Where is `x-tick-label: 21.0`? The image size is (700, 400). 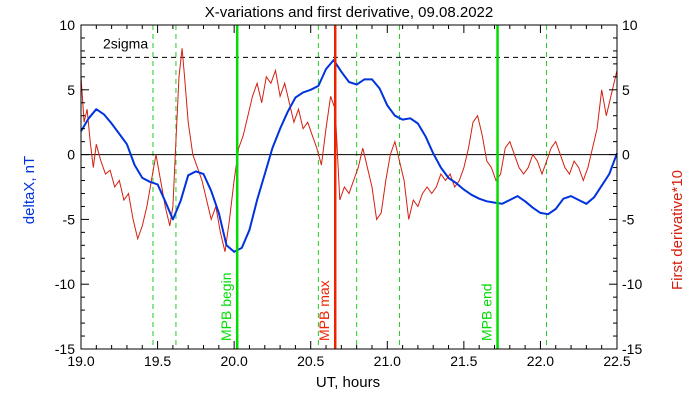 x-tick-label: 21.0 is located at coordinates (387, 361).